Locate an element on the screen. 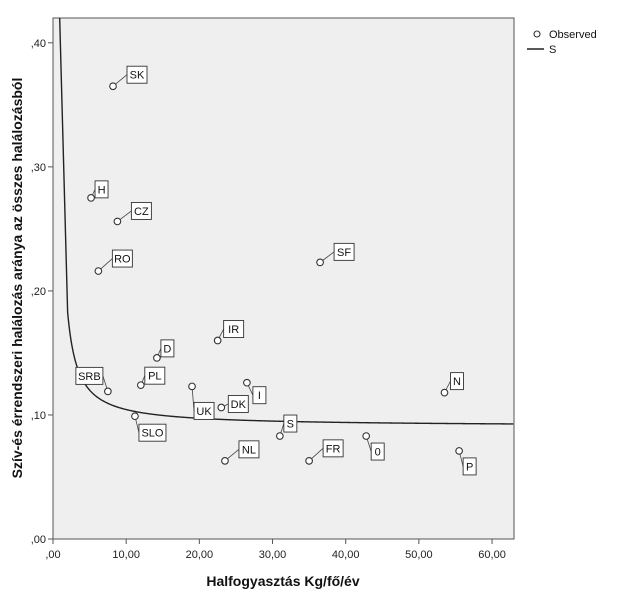  data-point-slo: SLO is located at coordinates (149, 427).